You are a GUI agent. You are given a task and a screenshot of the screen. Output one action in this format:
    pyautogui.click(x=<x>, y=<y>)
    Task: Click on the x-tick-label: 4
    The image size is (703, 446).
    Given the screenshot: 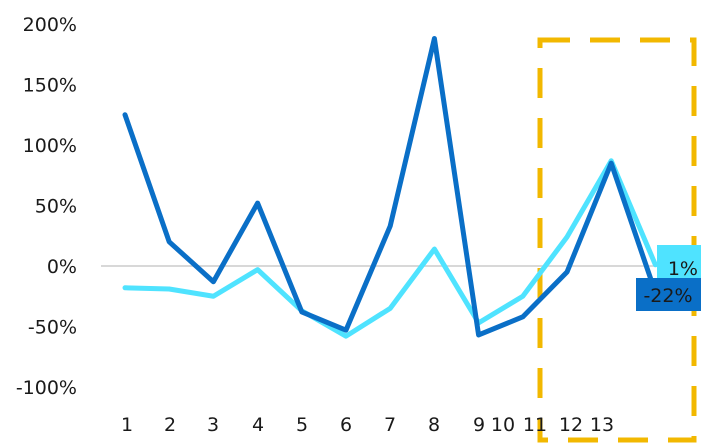 What is the action you would take?
    pyautogui.click(x=258, y=425)
    